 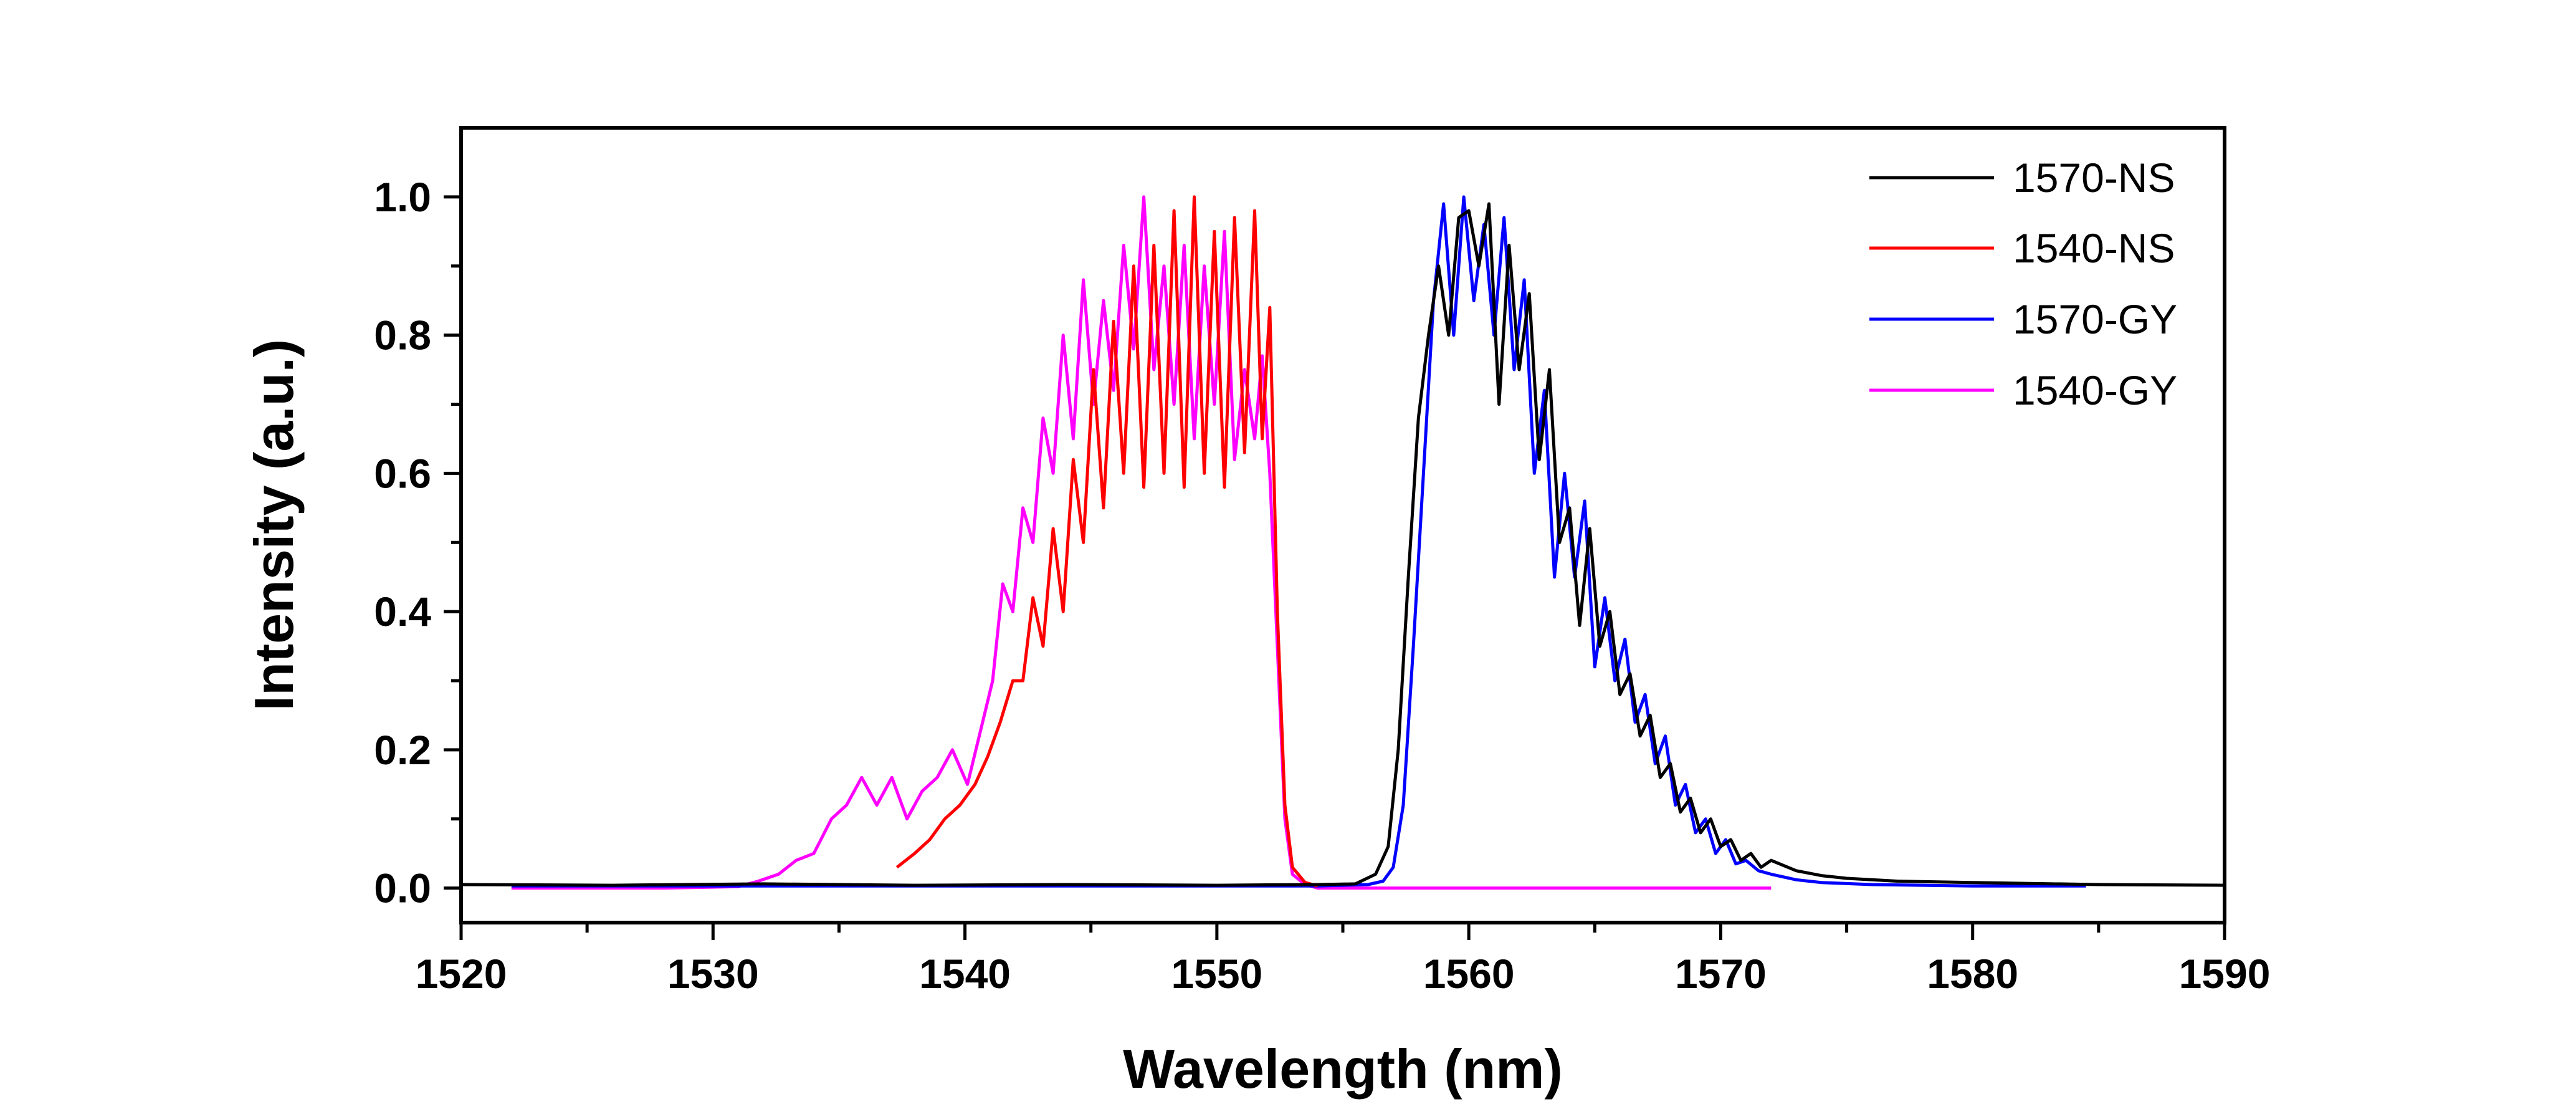 What do you see at coordinates (402, 197) in the screenshot?
I see `y-tick-label: 1.0` at bounding box center [402, 197].